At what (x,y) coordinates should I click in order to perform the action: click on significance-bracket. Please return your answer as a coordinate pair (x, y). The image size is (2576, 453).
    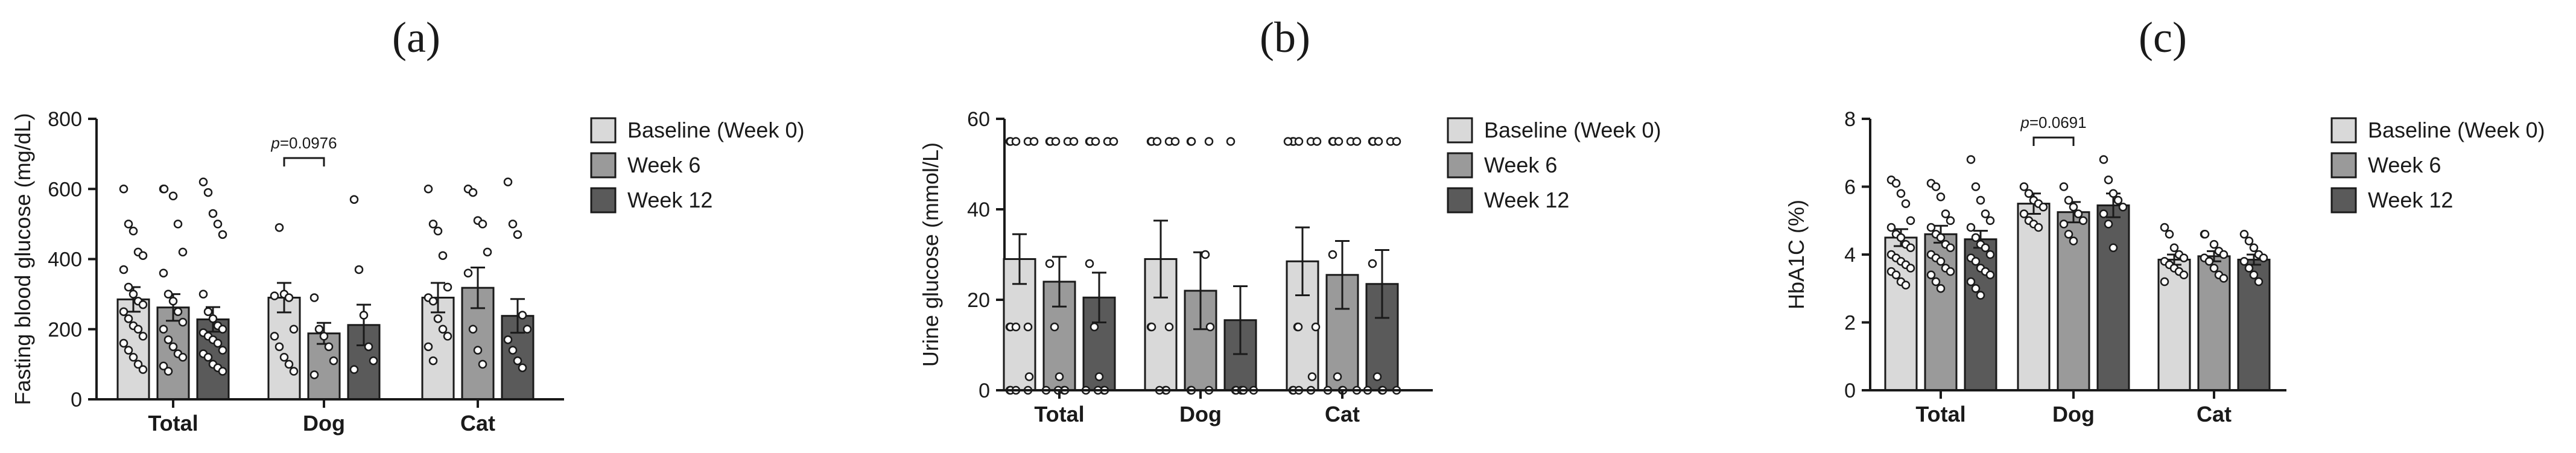
    Looking at the image, I should click on (304, 161).